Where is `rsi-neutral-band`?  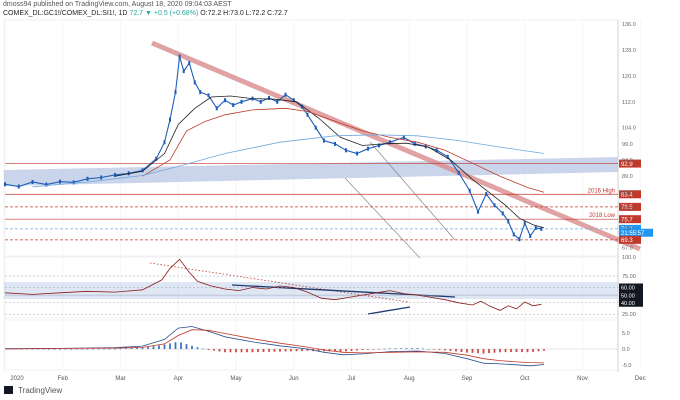 rsi-neutral-band is located at coordinates (311, 290).